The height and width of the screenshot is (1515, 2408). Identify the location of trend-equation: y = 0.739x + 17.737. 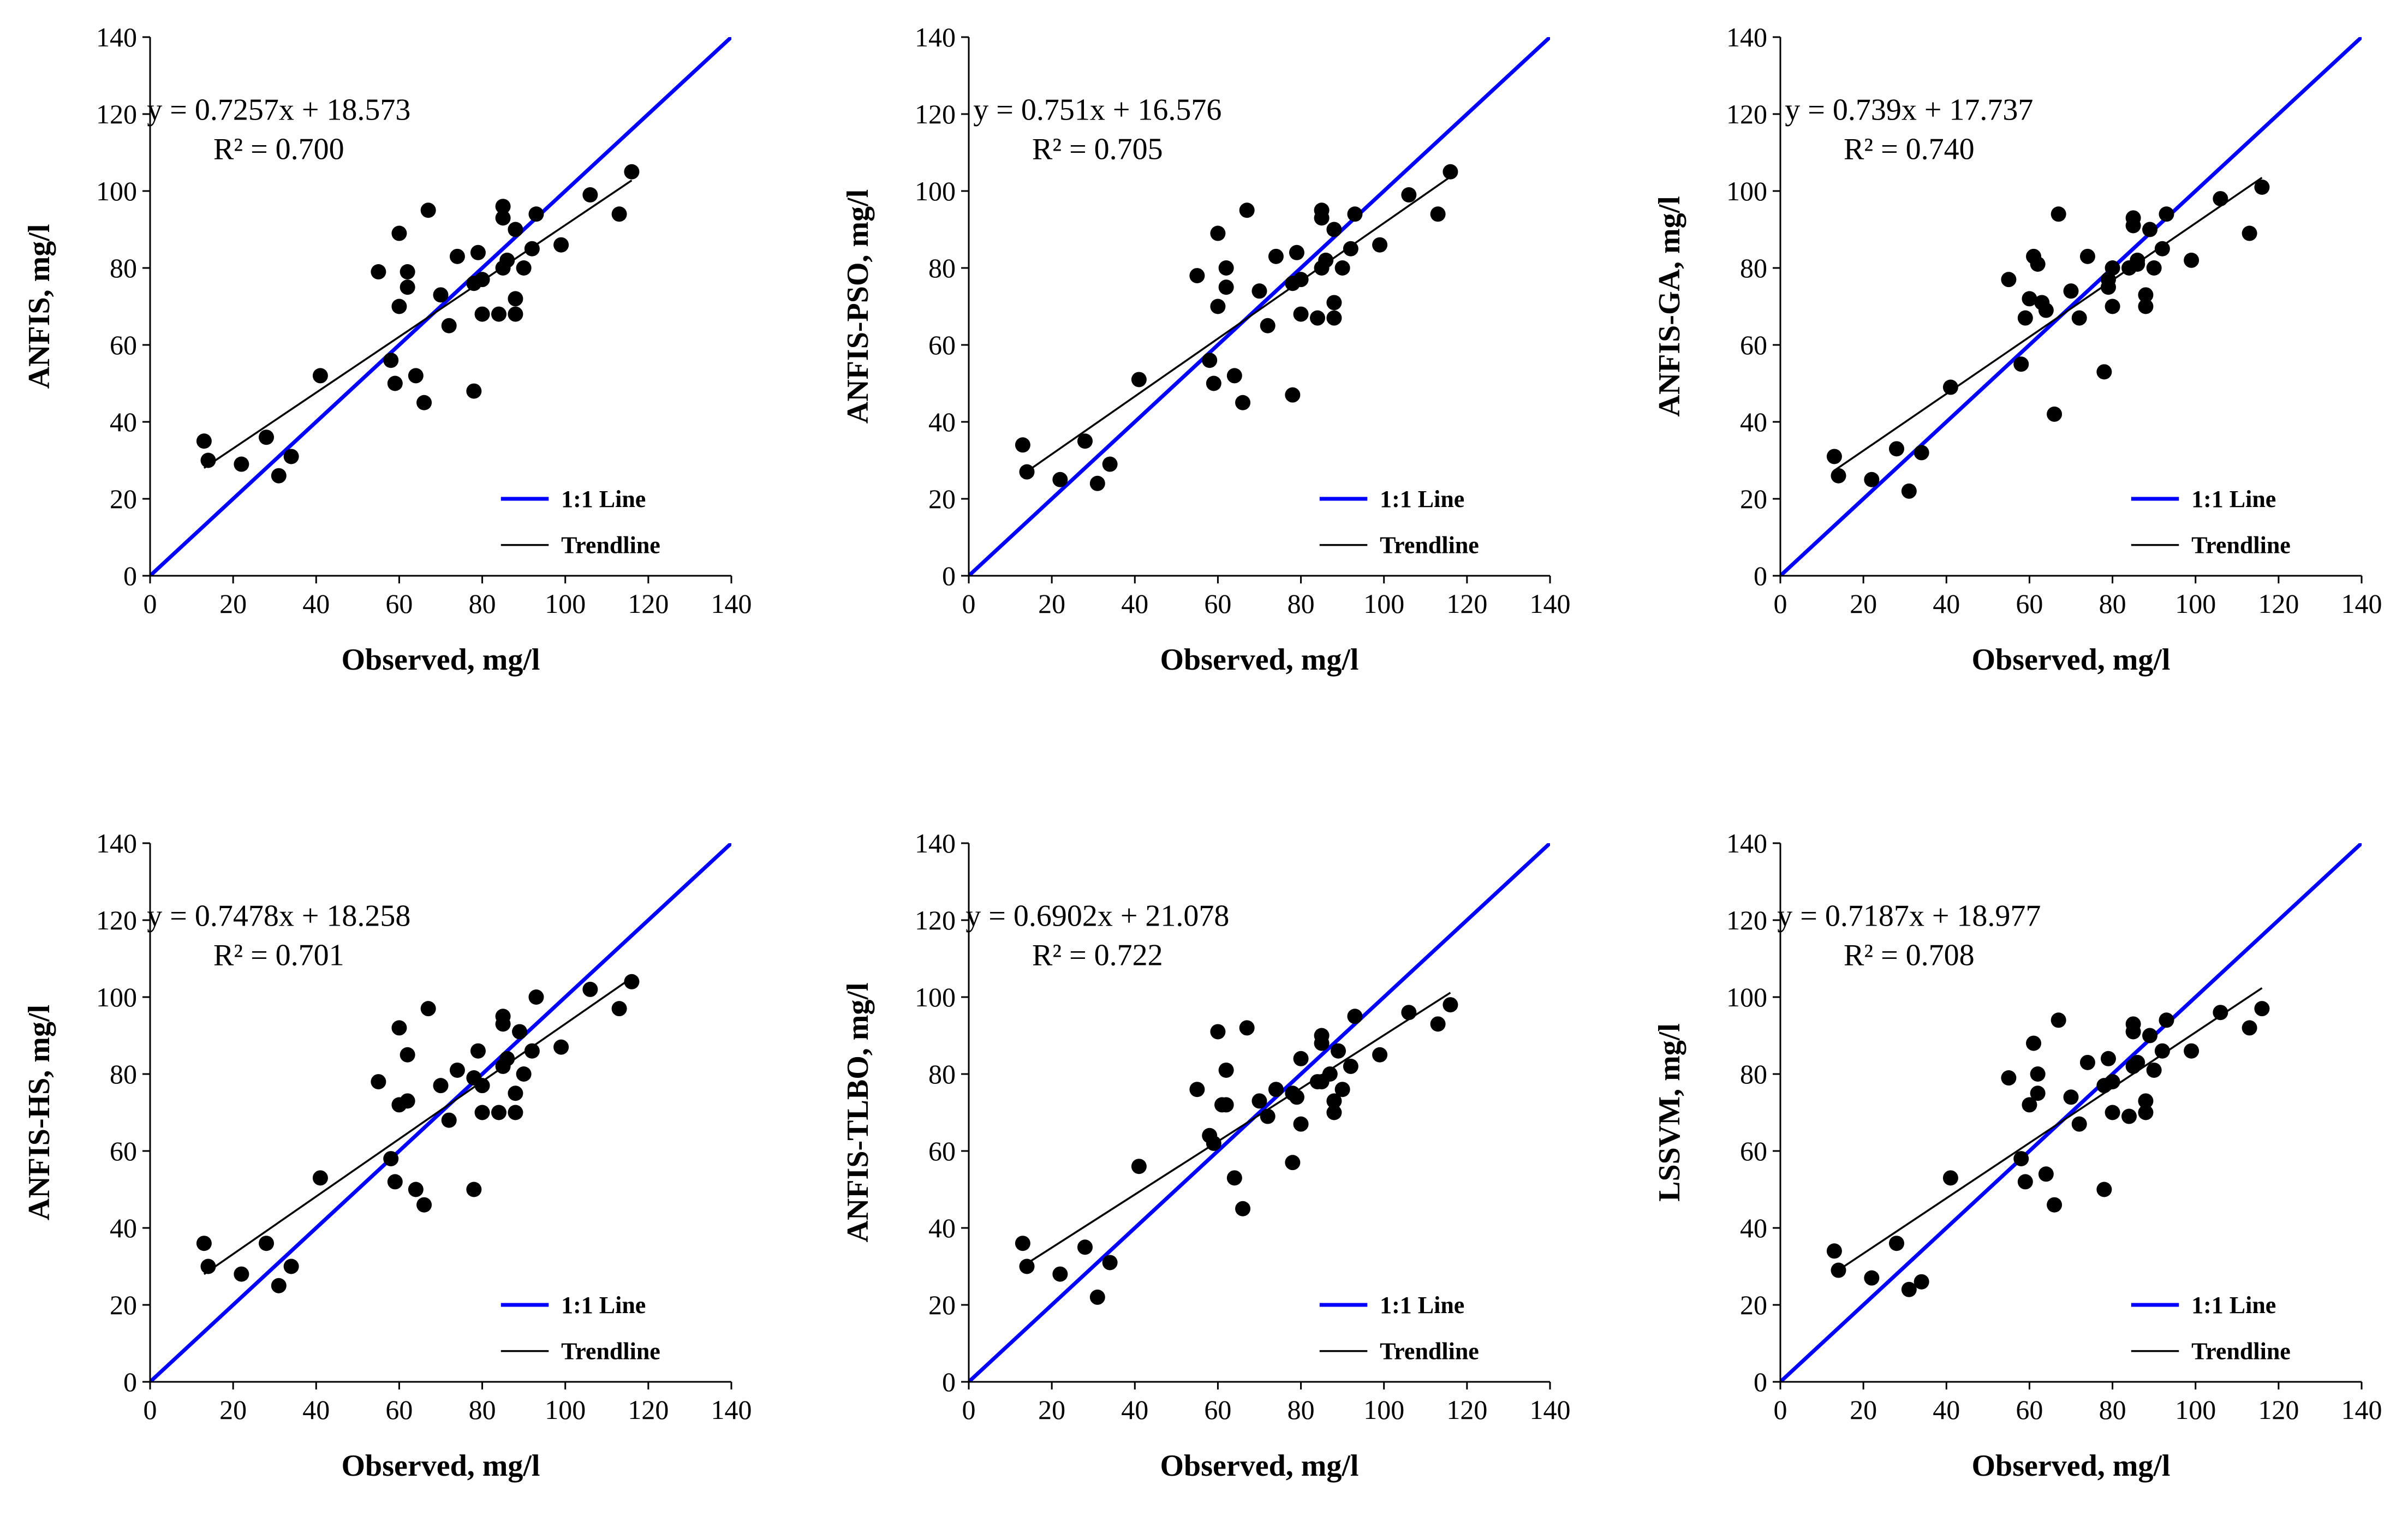
(1909, 110).